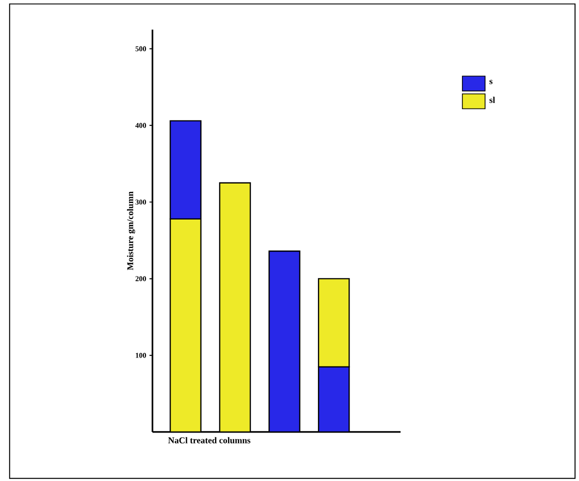 This screenshot has height=481, width=579. Describe the element at coordinates (131, 230) in the screenshot. I see `y-axis-title: Moisture gm/column` at that location.